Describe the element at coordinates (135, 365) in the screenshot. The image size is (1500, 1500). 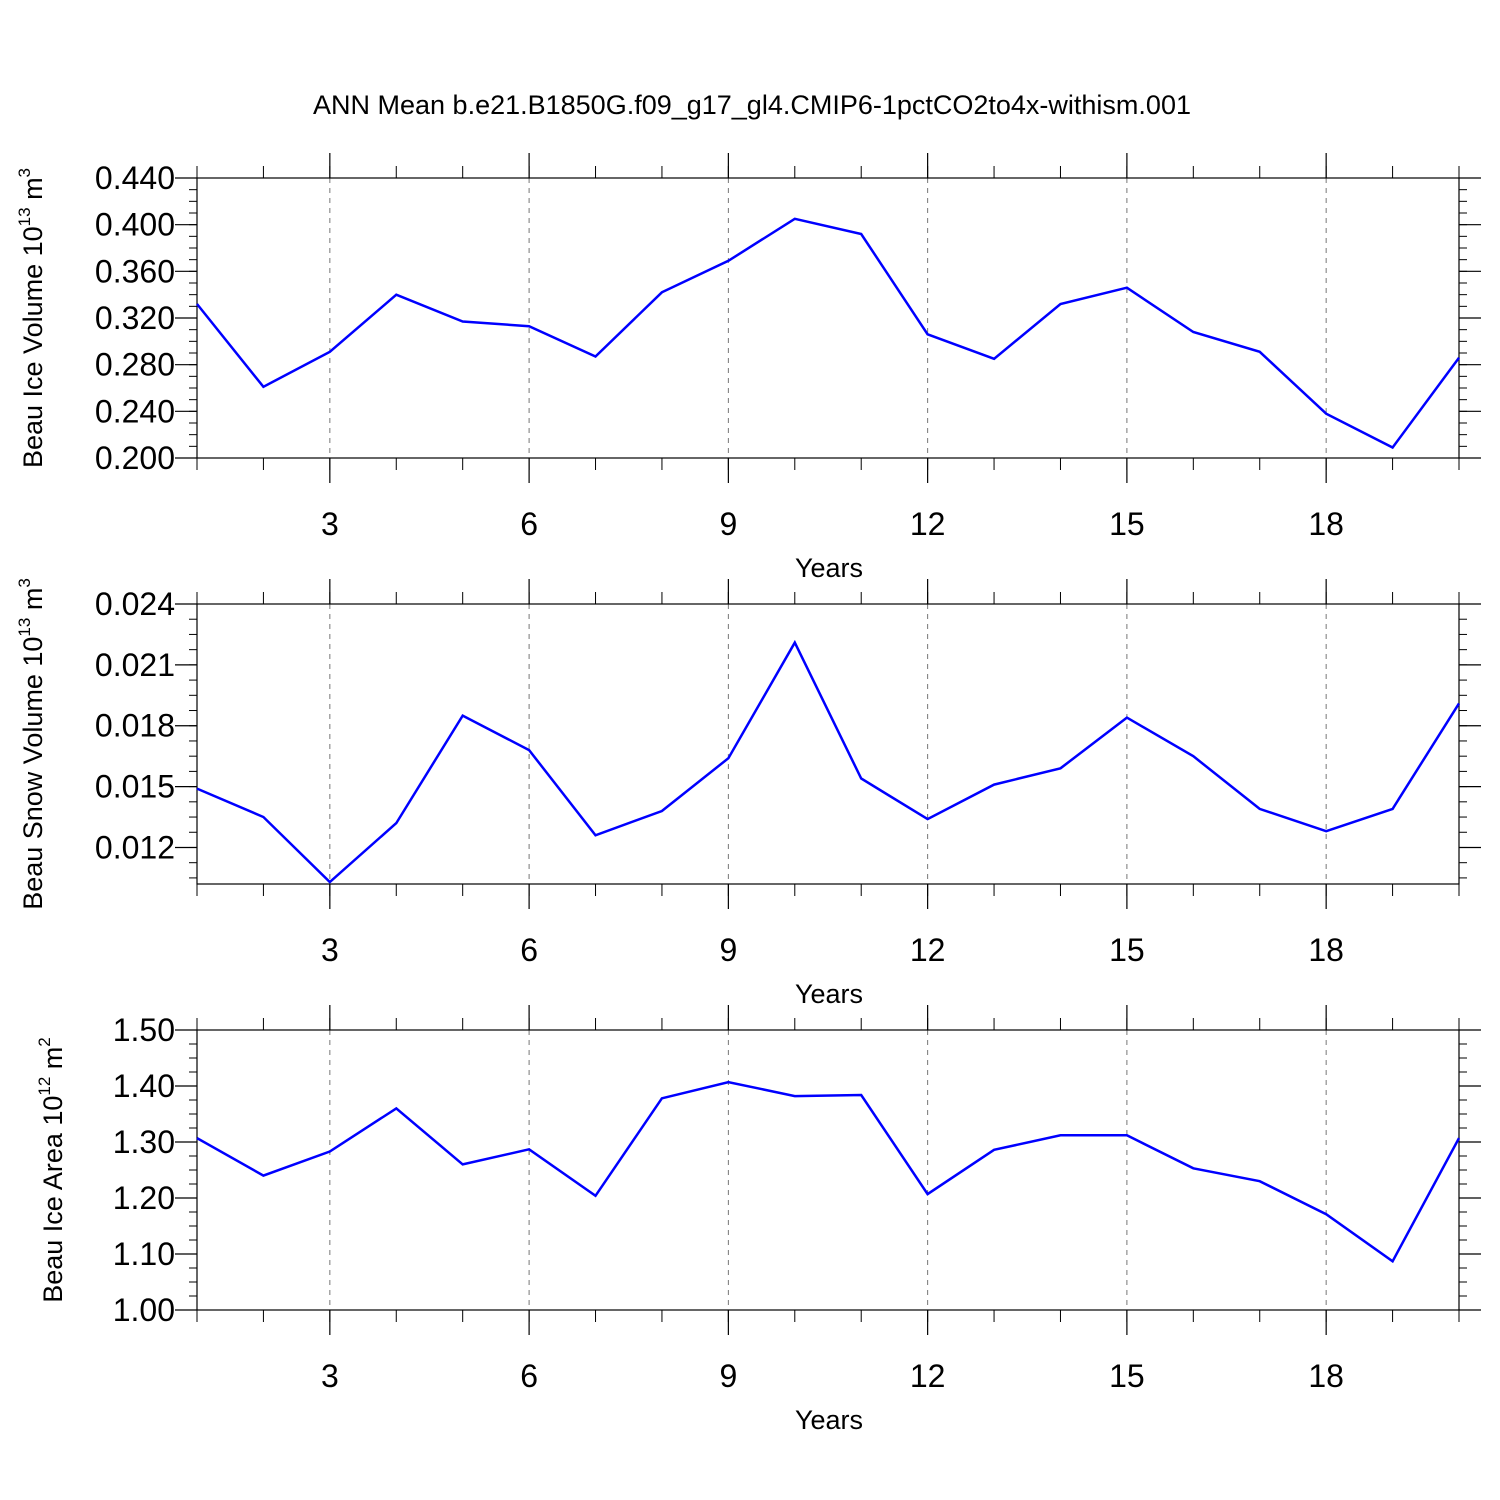
I see `y-tick-label: 0.280` at that location.